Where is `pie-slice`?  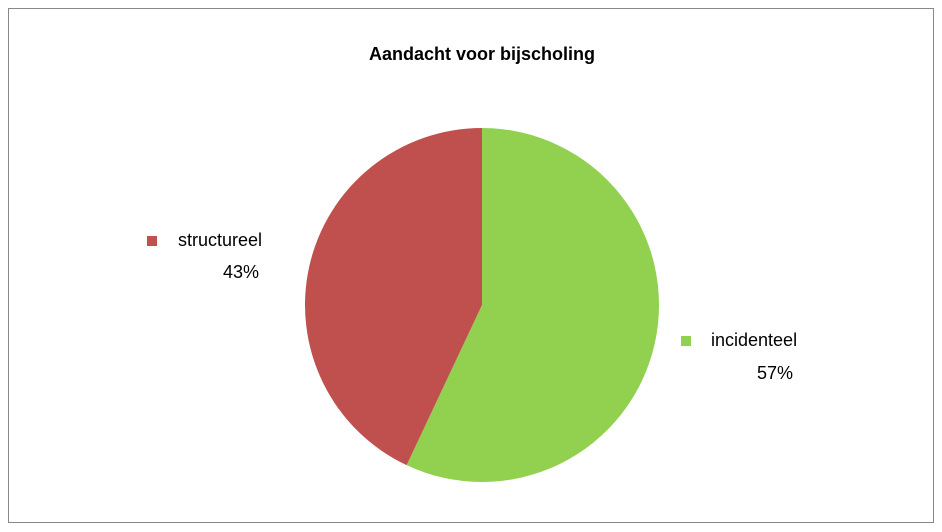 pie-slice is located at coordinates (393, 297).